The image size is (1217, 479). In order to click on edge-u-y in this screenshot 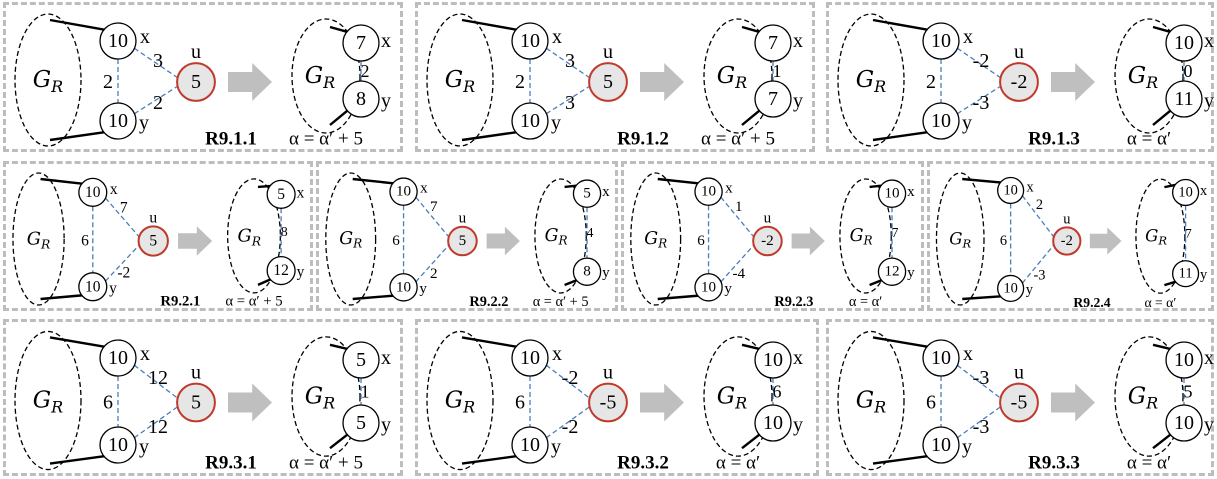, I will do `click(979, 422)`.